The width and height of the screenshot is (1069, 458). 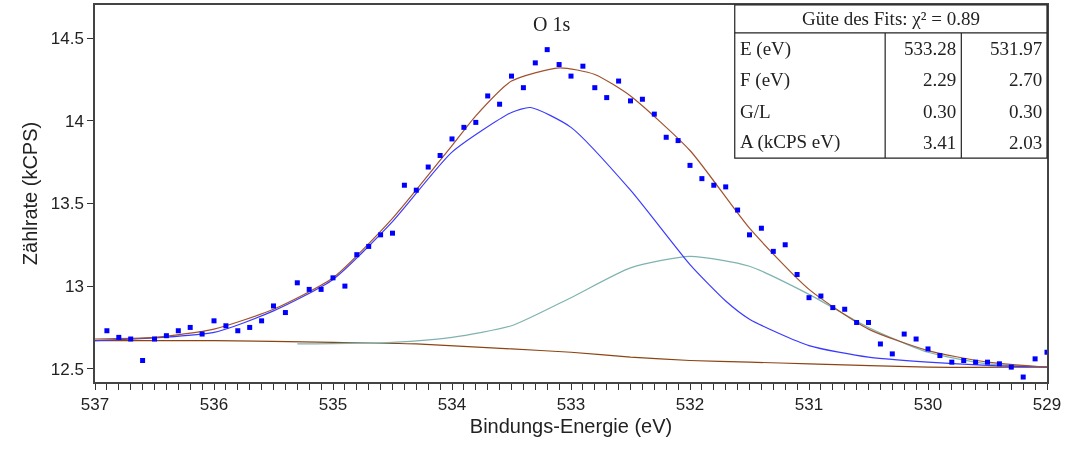 I want to click on annotation: 2.29, so click(x=940, y=79).